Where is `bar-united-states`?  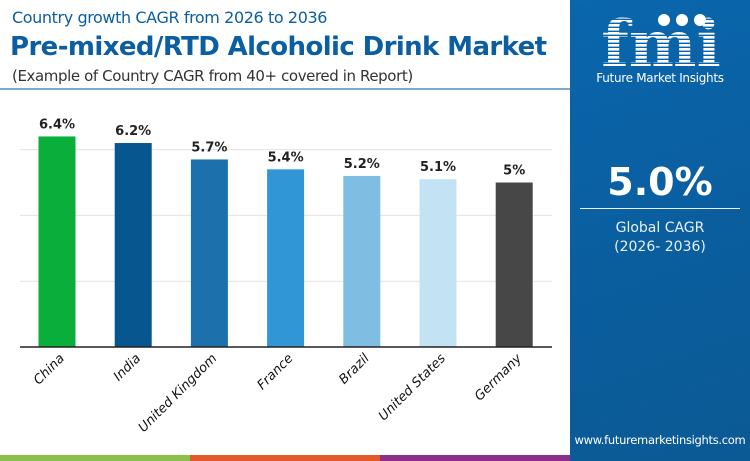
bar-united-states is located at coordinates (438, 263).